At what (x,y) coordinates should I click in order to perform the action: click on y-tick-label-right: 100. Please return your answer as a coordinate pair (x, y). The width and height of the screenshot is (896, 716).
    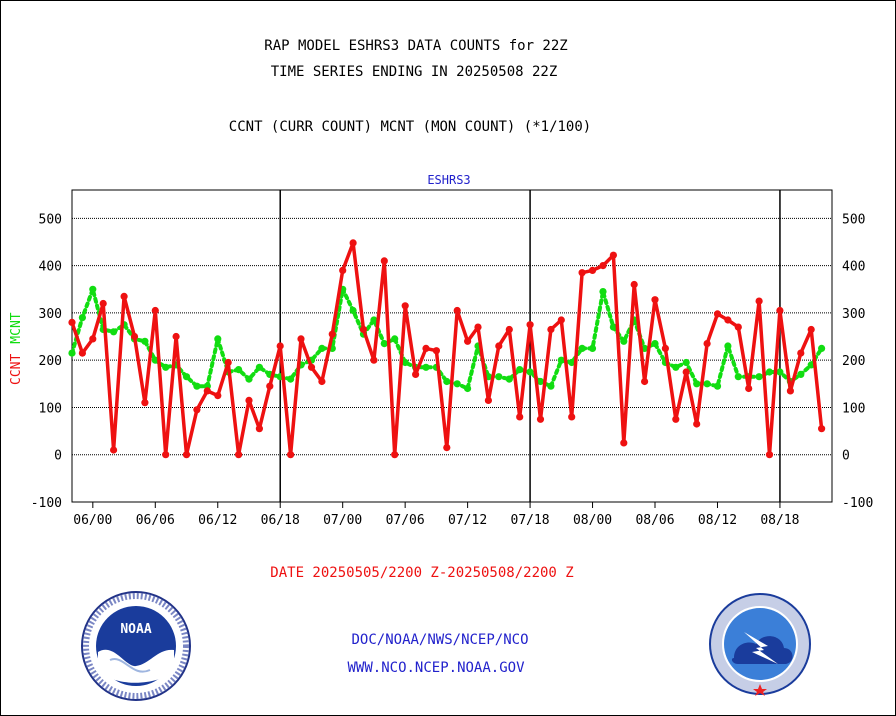
    Looking at the image, I should click on (853, 408).